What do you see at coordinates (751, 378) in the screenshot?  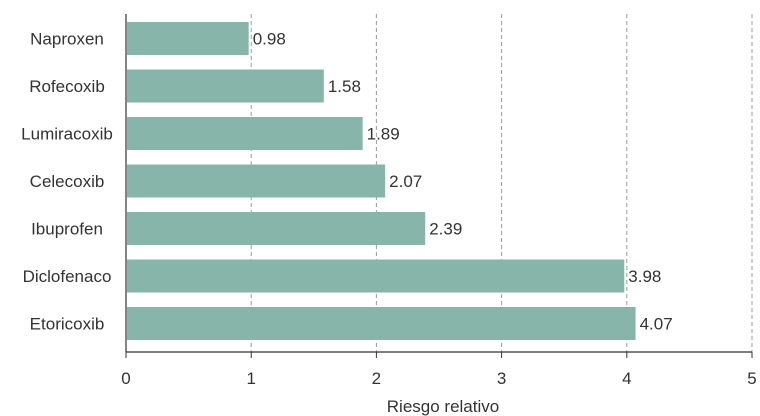 I see `x-tick-label: 5` at bounding box center [751, 378].